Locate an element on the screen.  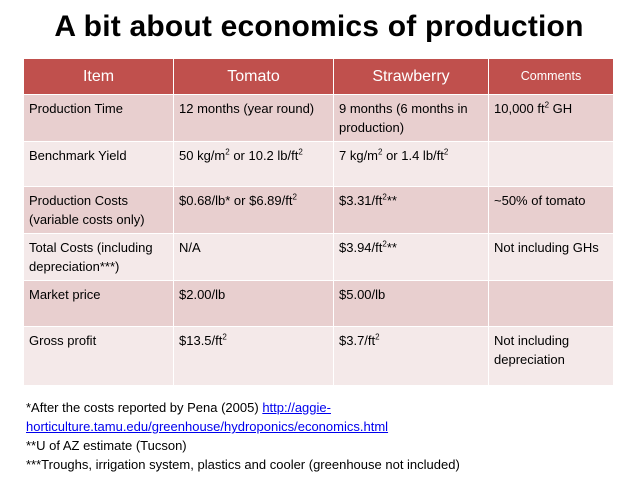
text: 7 kg/m is located at coordinates (359, 155).